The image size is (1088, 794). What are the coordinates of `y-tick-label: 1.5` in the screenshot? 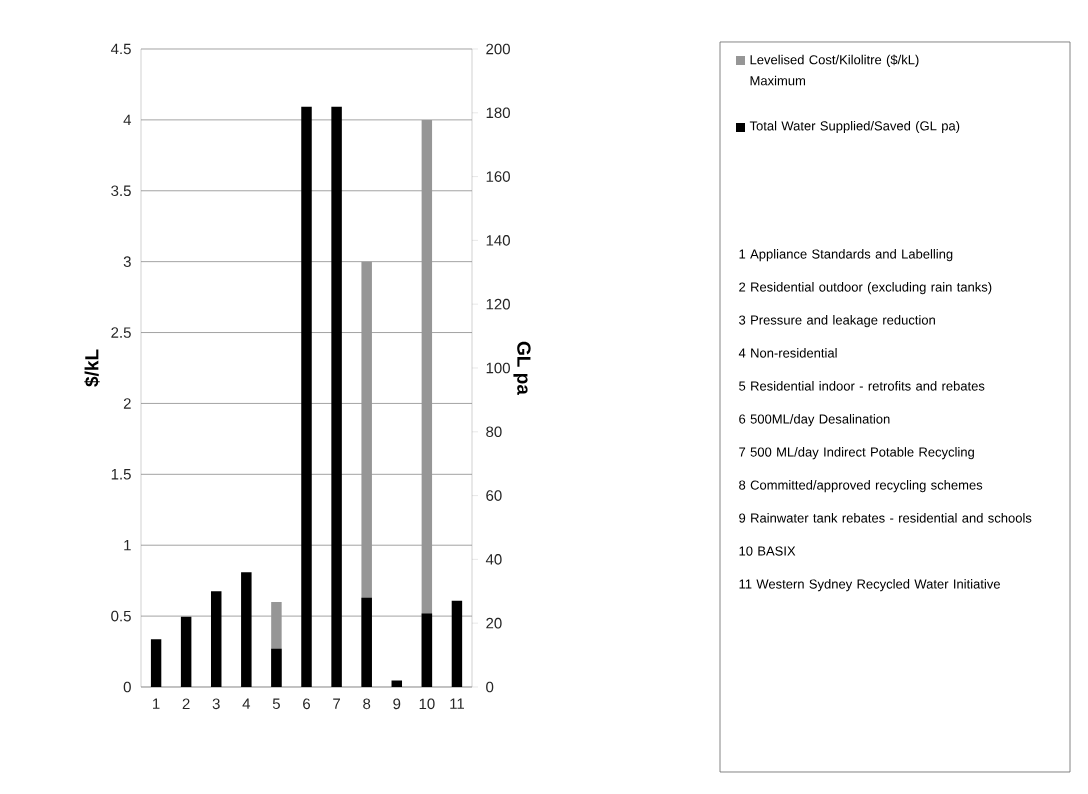 It's located at (121, 474).